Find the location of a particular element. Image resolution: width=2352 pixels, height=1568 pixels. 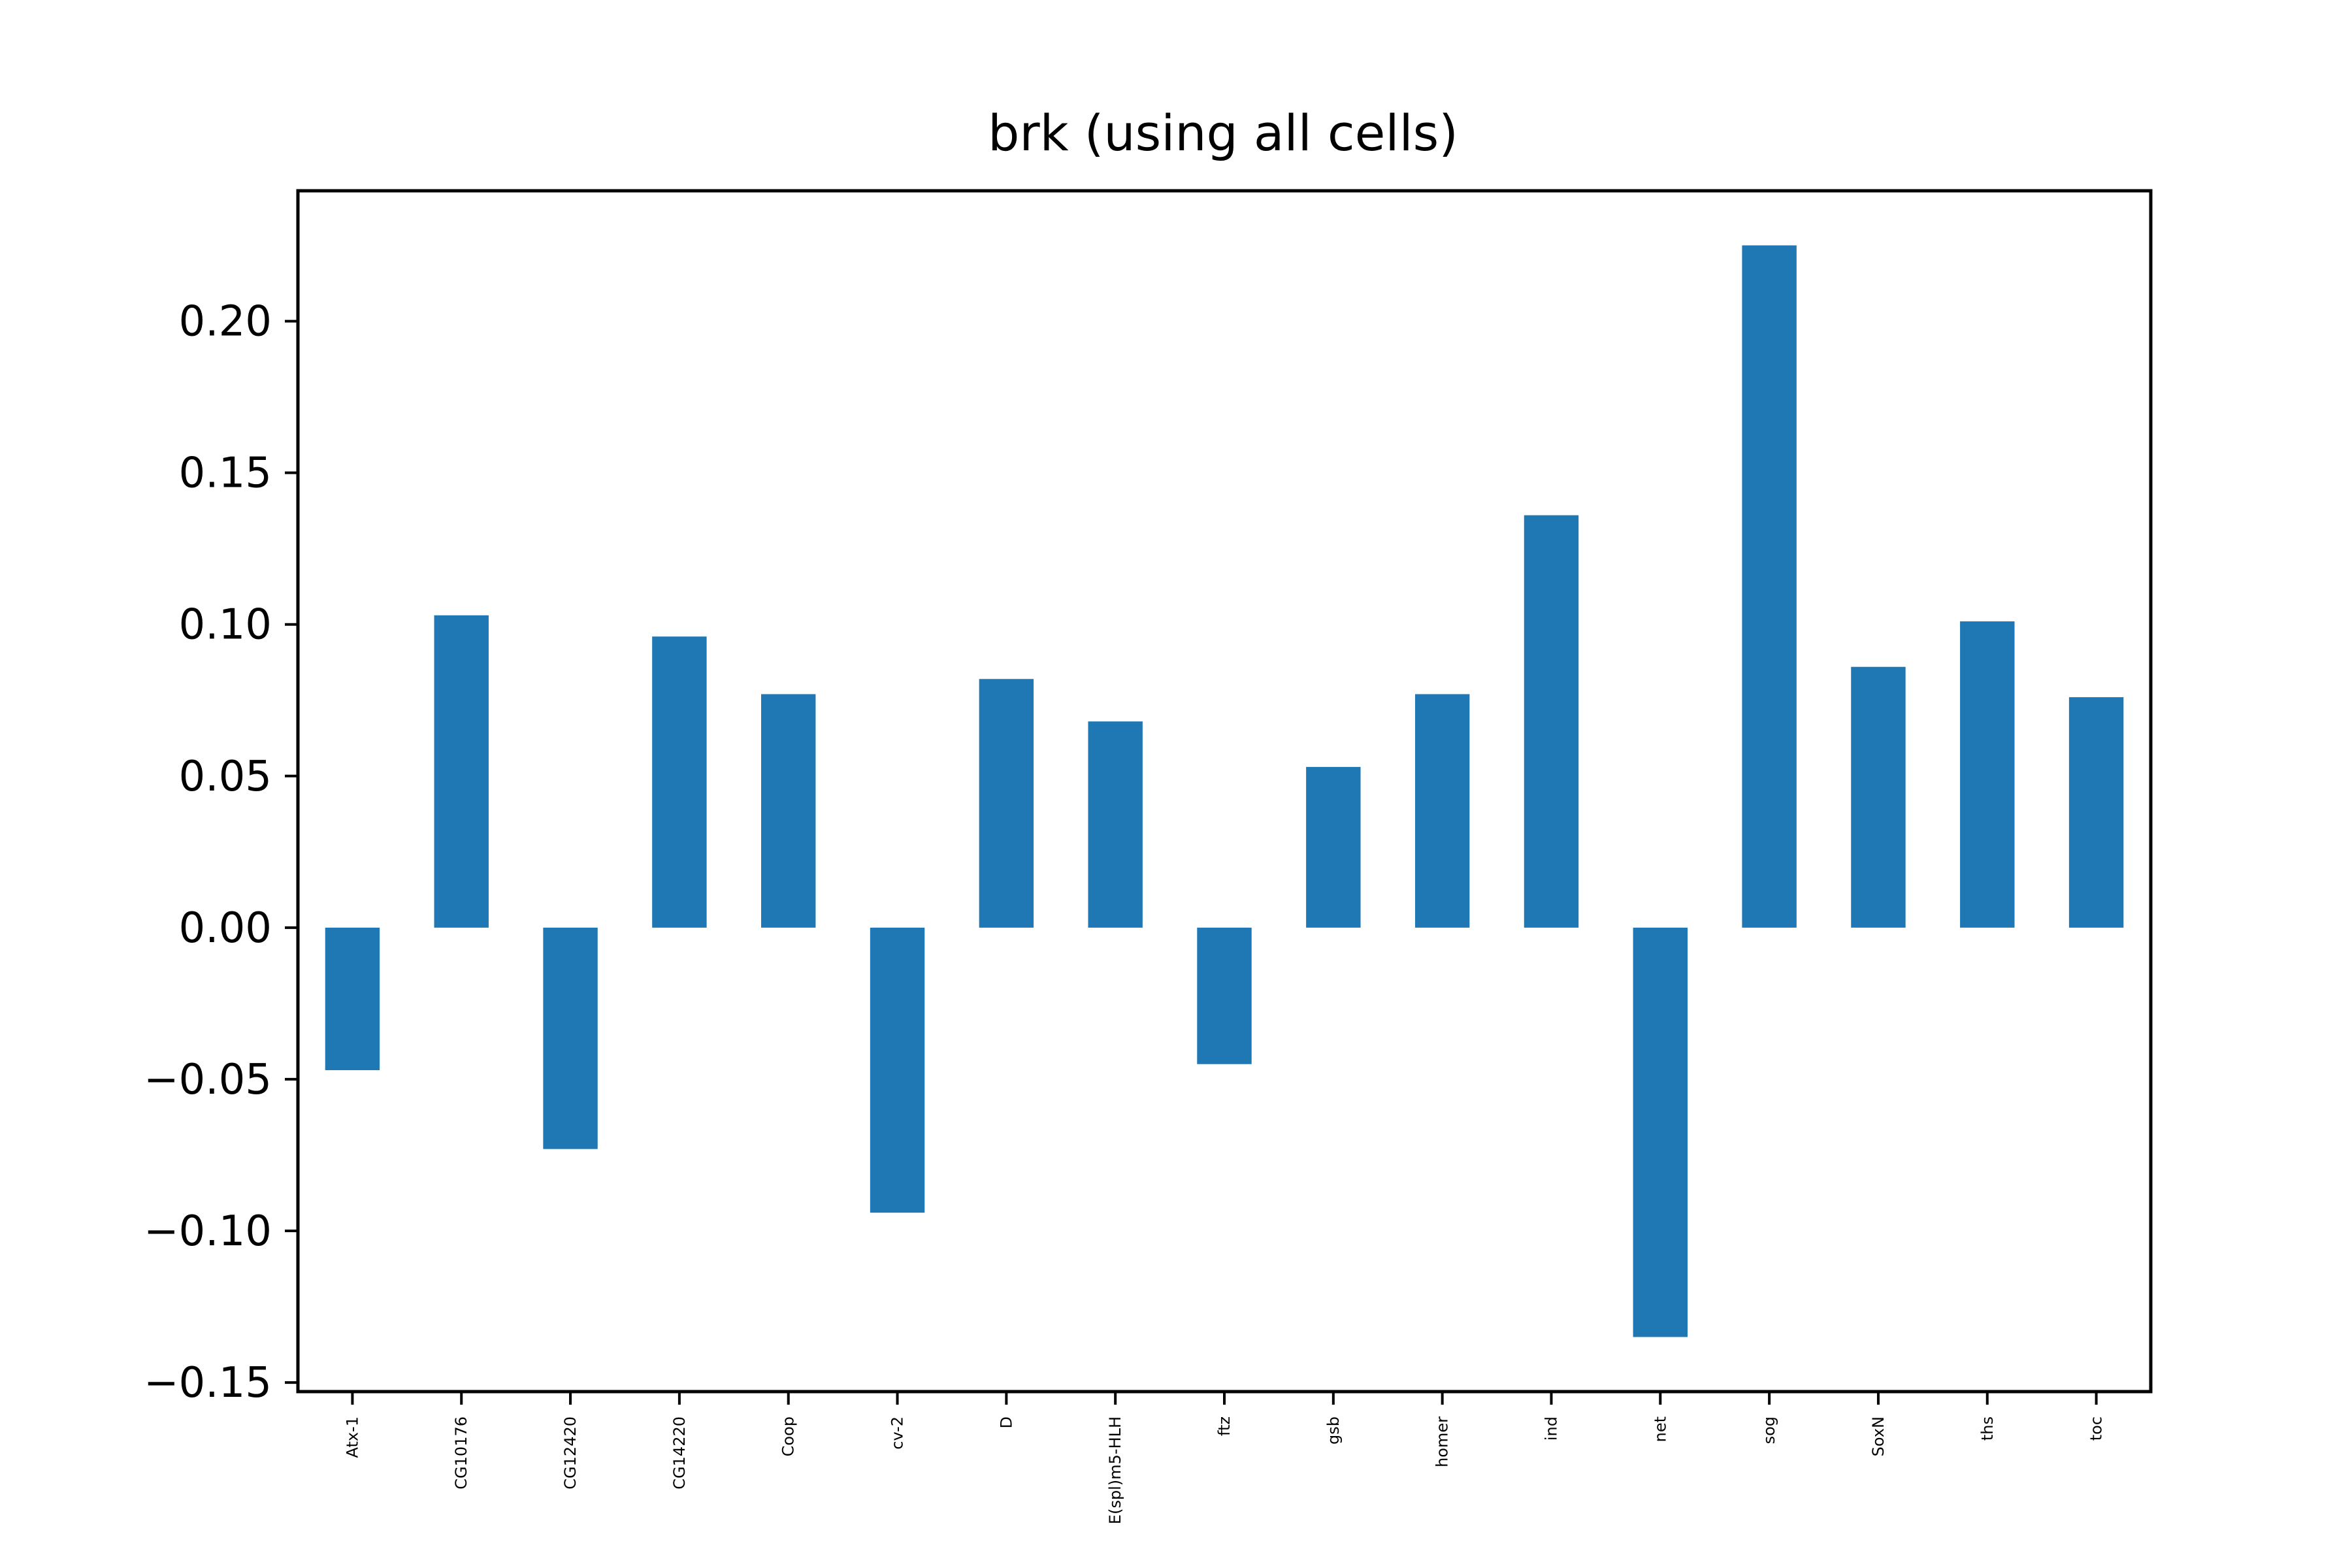

x-tick-label: homer is located at coordinates (1442, 1441).